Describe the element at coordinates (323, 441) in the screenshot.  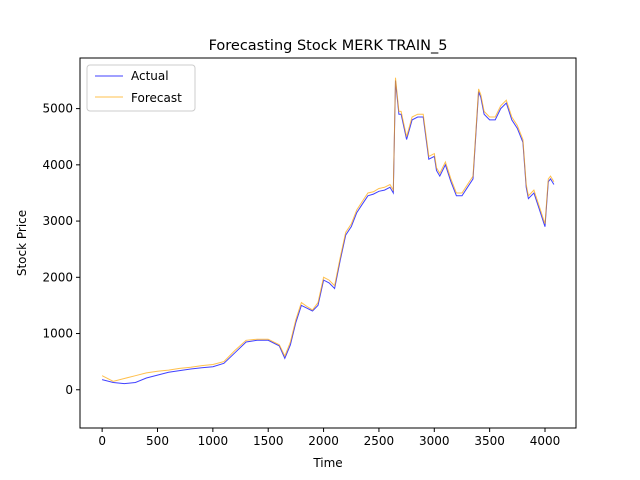
I see `x-tick-label: 2000` at that location.